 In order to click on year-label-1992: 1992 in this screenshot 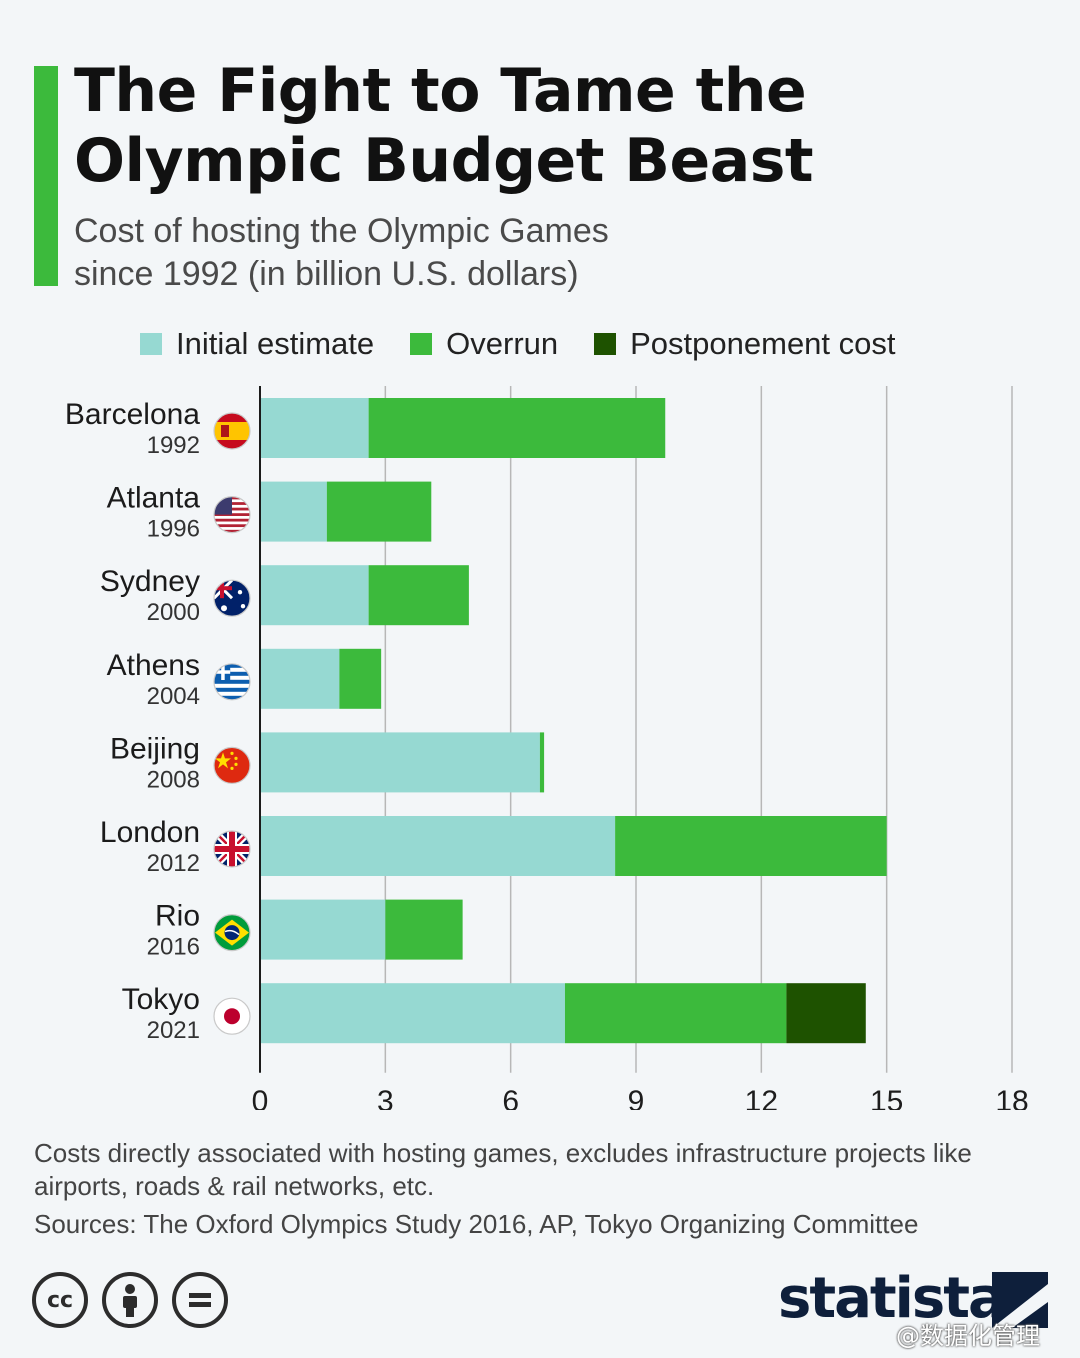, I will do `click(173, 445)`.